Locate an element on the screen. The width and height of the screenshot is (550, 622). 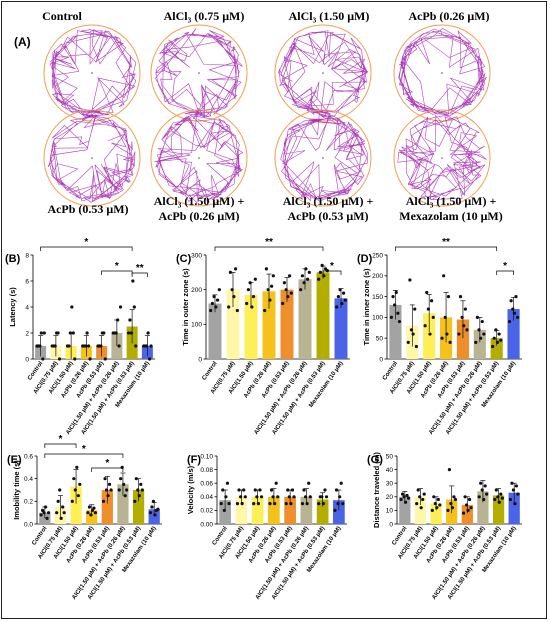
significance-bracket is located at coordinates (269, 248).